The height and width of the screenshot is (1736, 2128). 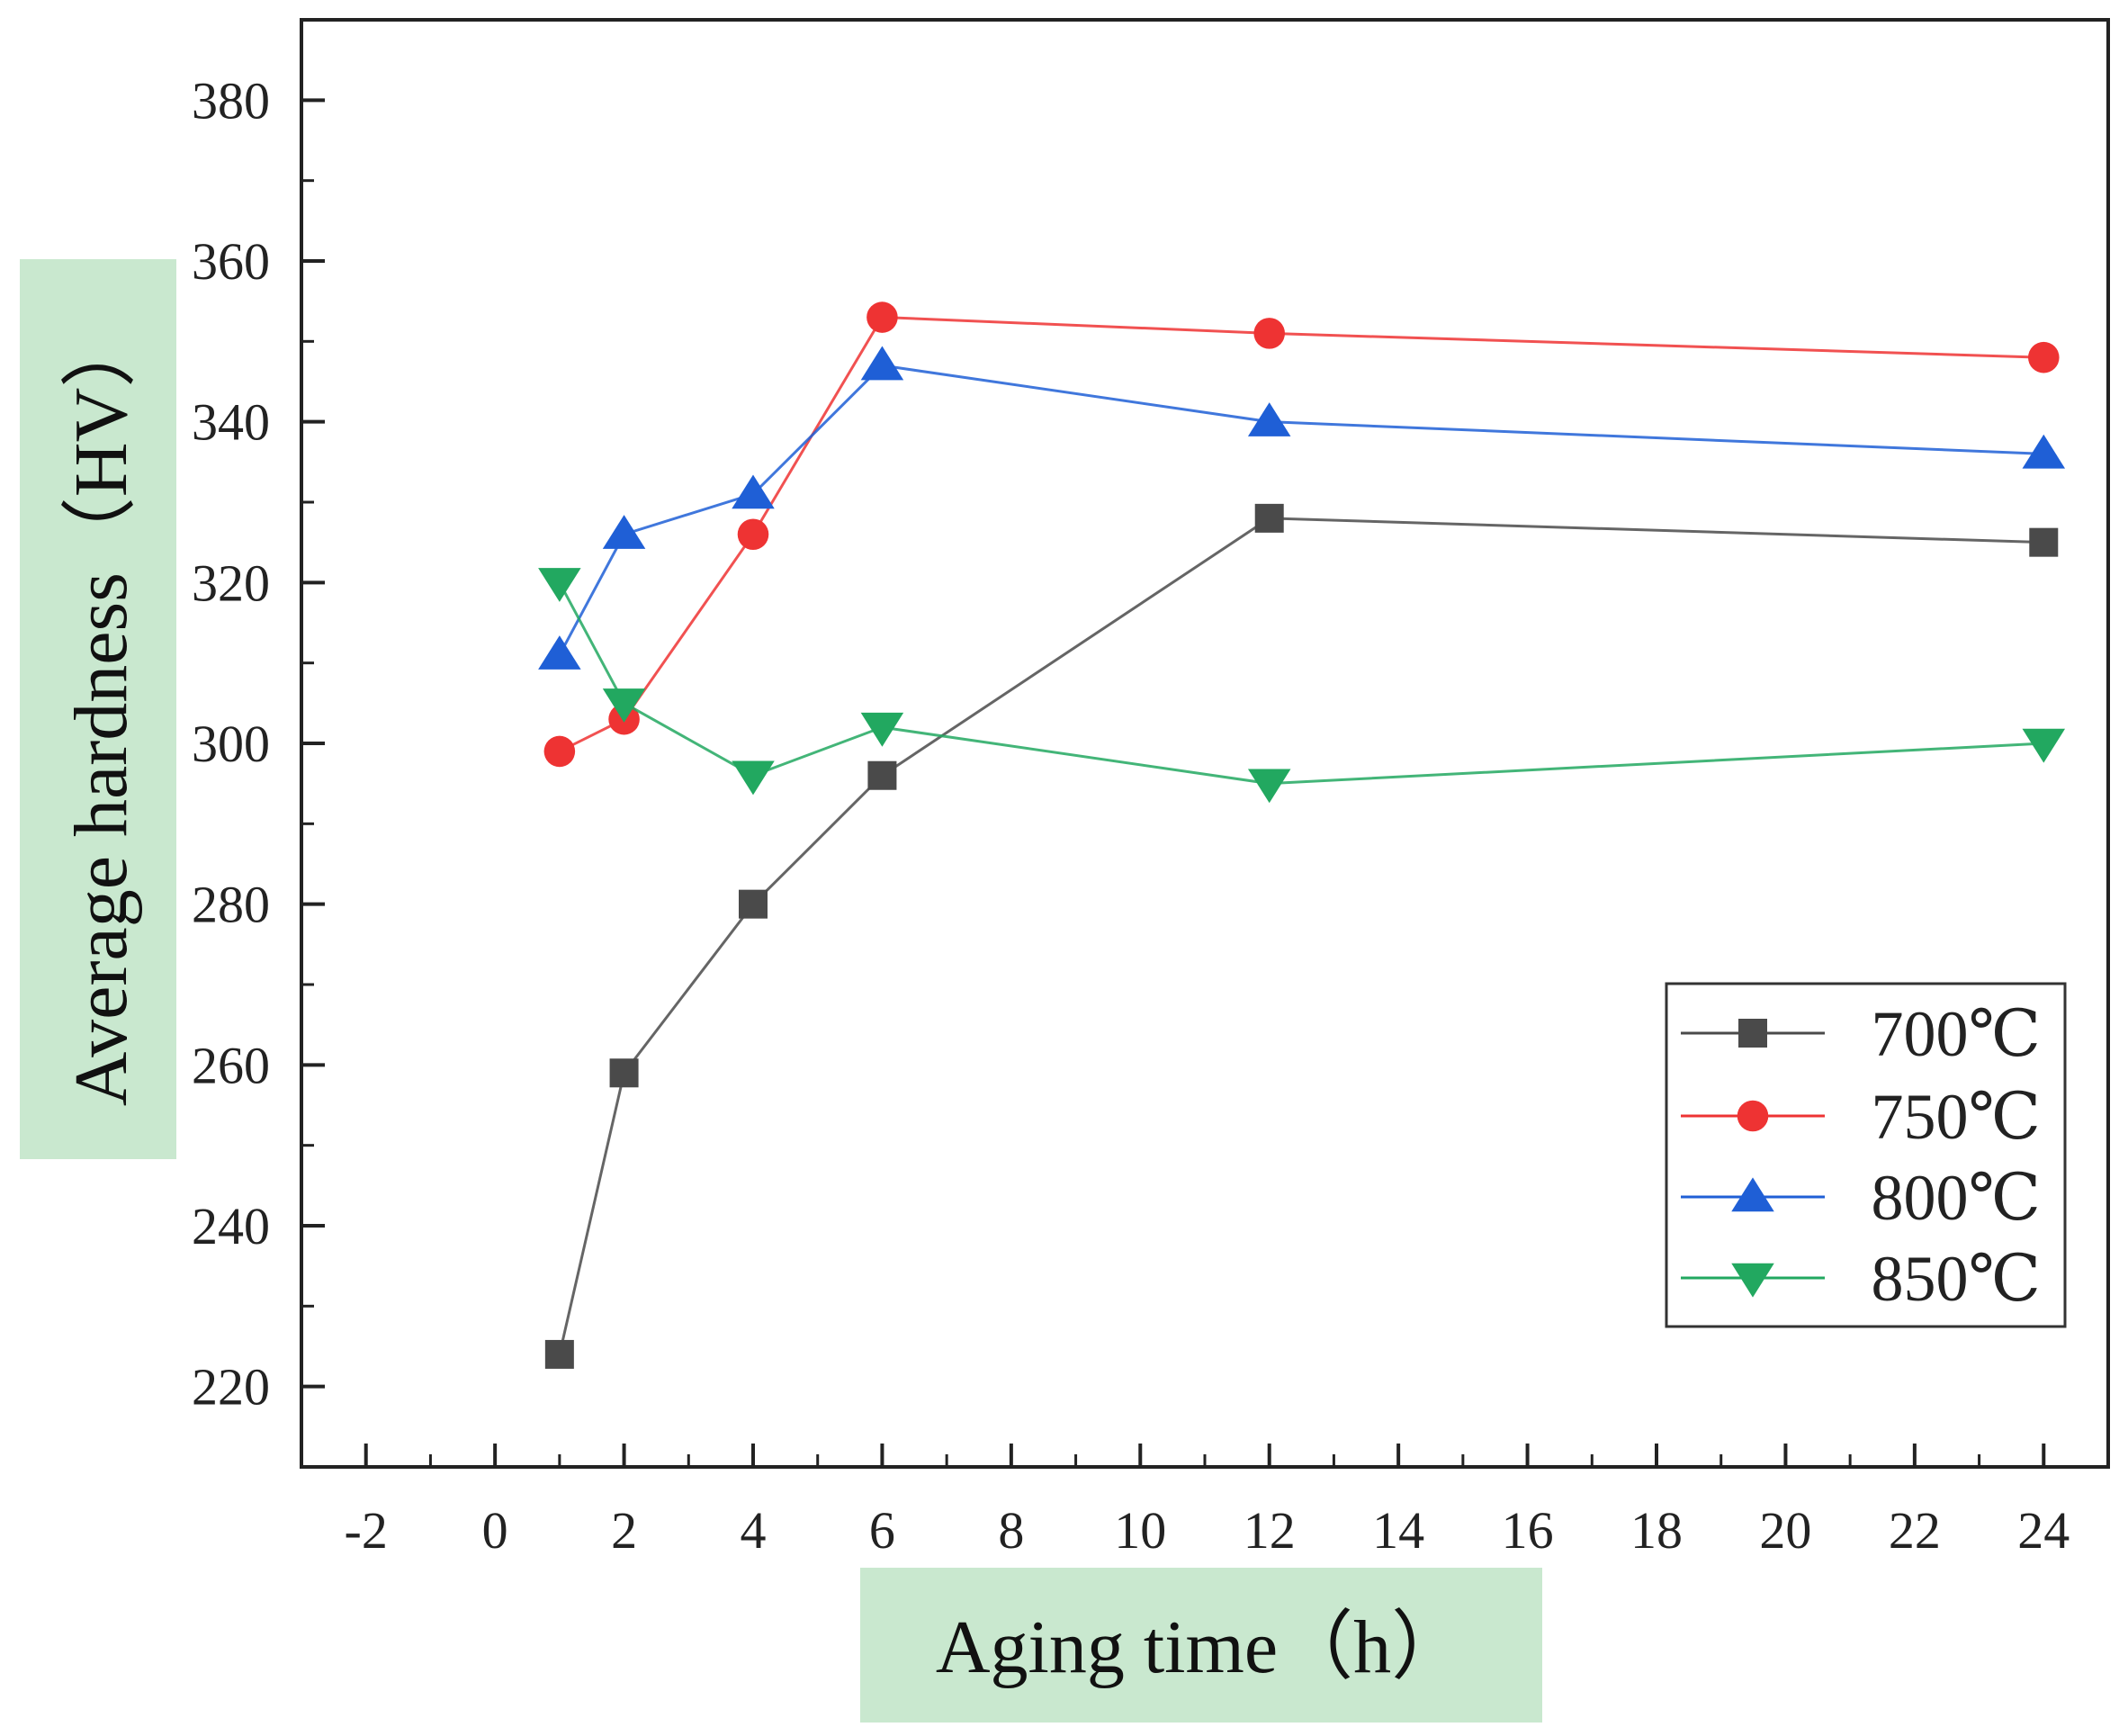 What do you see at coordinates (231, 100) in the screenshot?
I see `y-tick-label: 380` at bounding box center [231, 100].